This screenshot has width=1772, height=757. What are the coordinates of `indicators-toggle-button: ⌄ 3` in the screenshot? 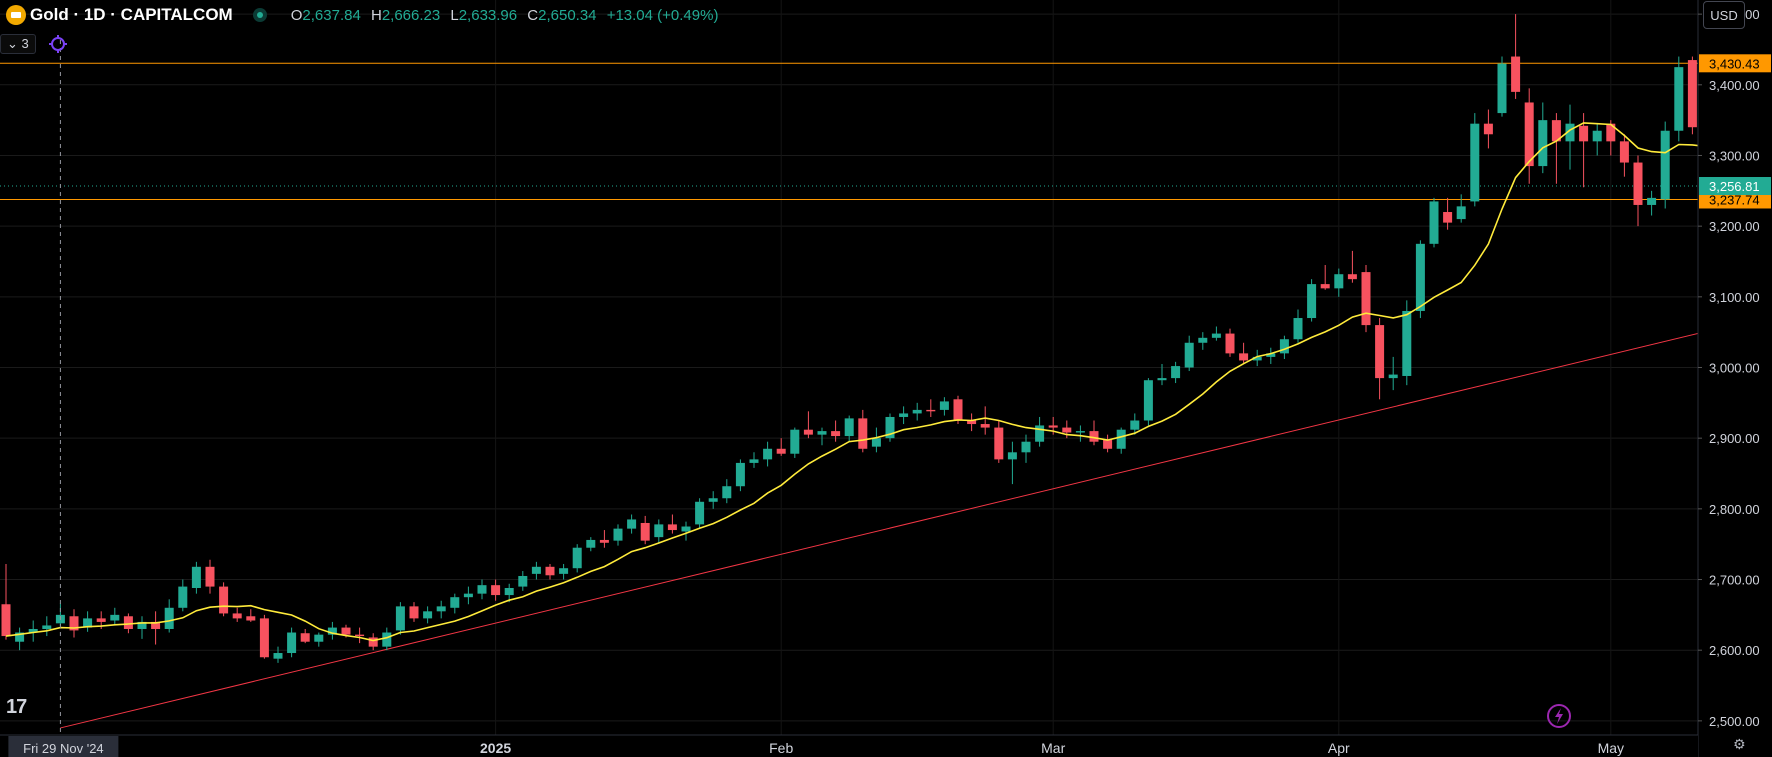 It's located at (18, 44).